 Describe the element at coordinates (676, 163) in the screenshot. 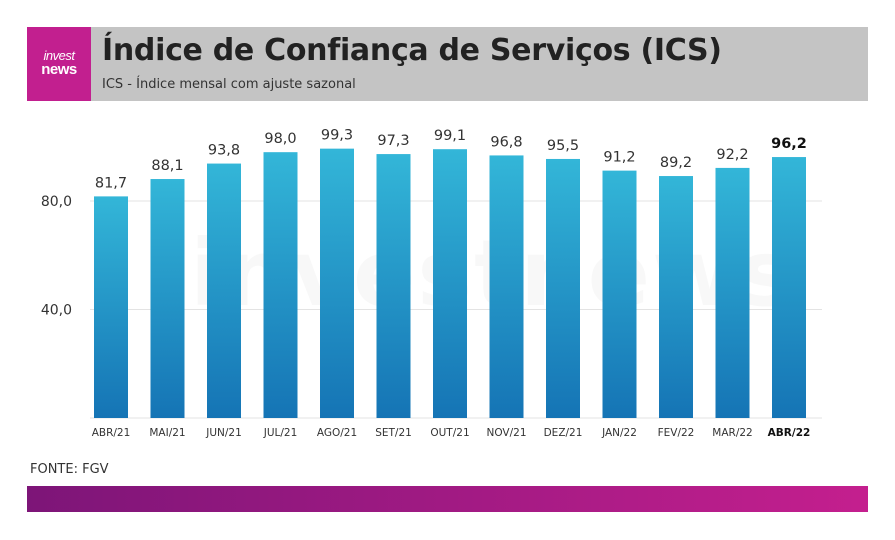

I see `data-label: 89,2` at that location.